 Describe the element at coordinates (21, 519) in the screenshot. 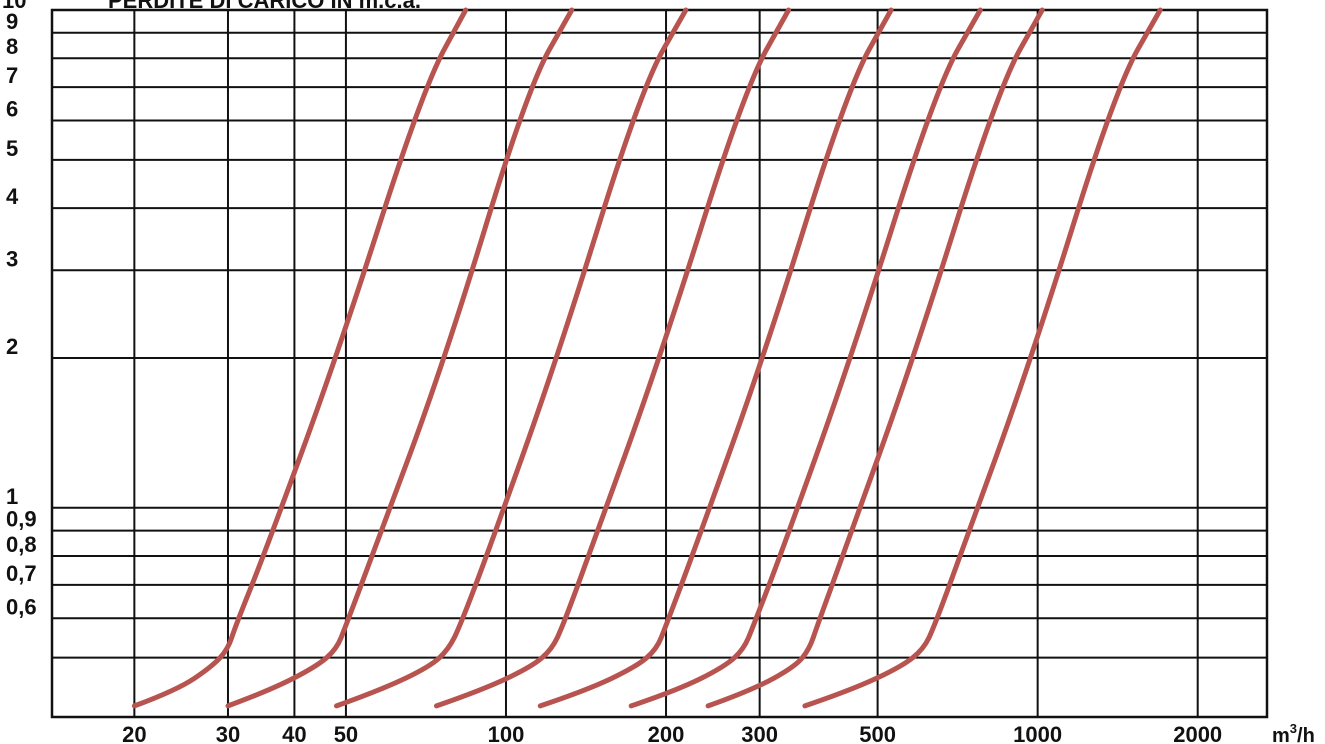

I see `y-tick-label: 0,9` at that location.